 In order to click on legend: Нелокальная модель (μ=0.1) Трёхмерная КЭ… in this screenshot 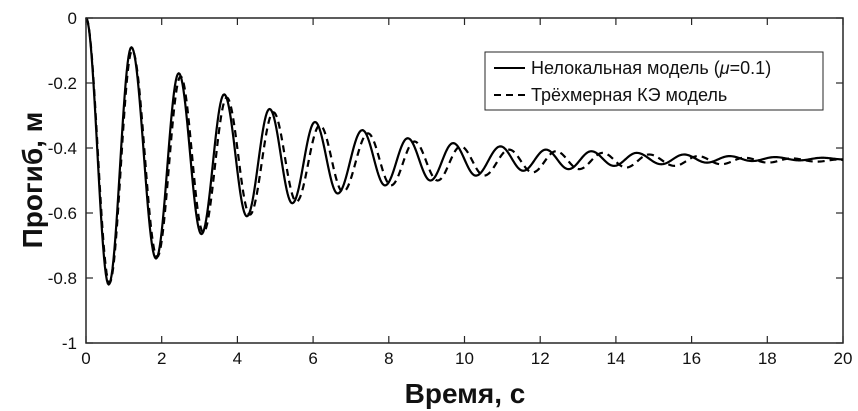, I will do `click(654, 81)`.